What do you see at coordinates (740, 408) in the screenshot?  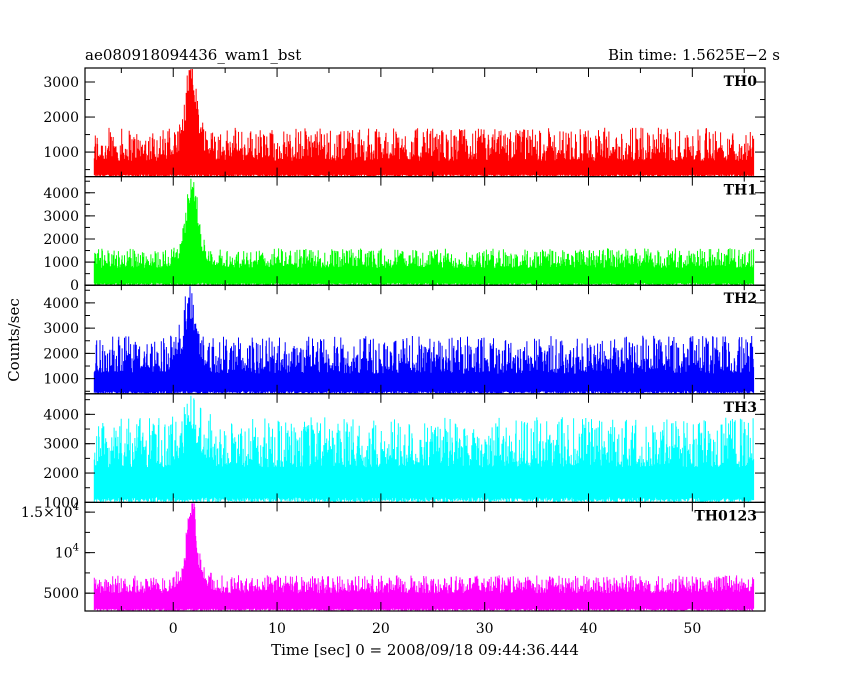 I see `panel-label-th3: TH3` at bounding box center [740, 408].